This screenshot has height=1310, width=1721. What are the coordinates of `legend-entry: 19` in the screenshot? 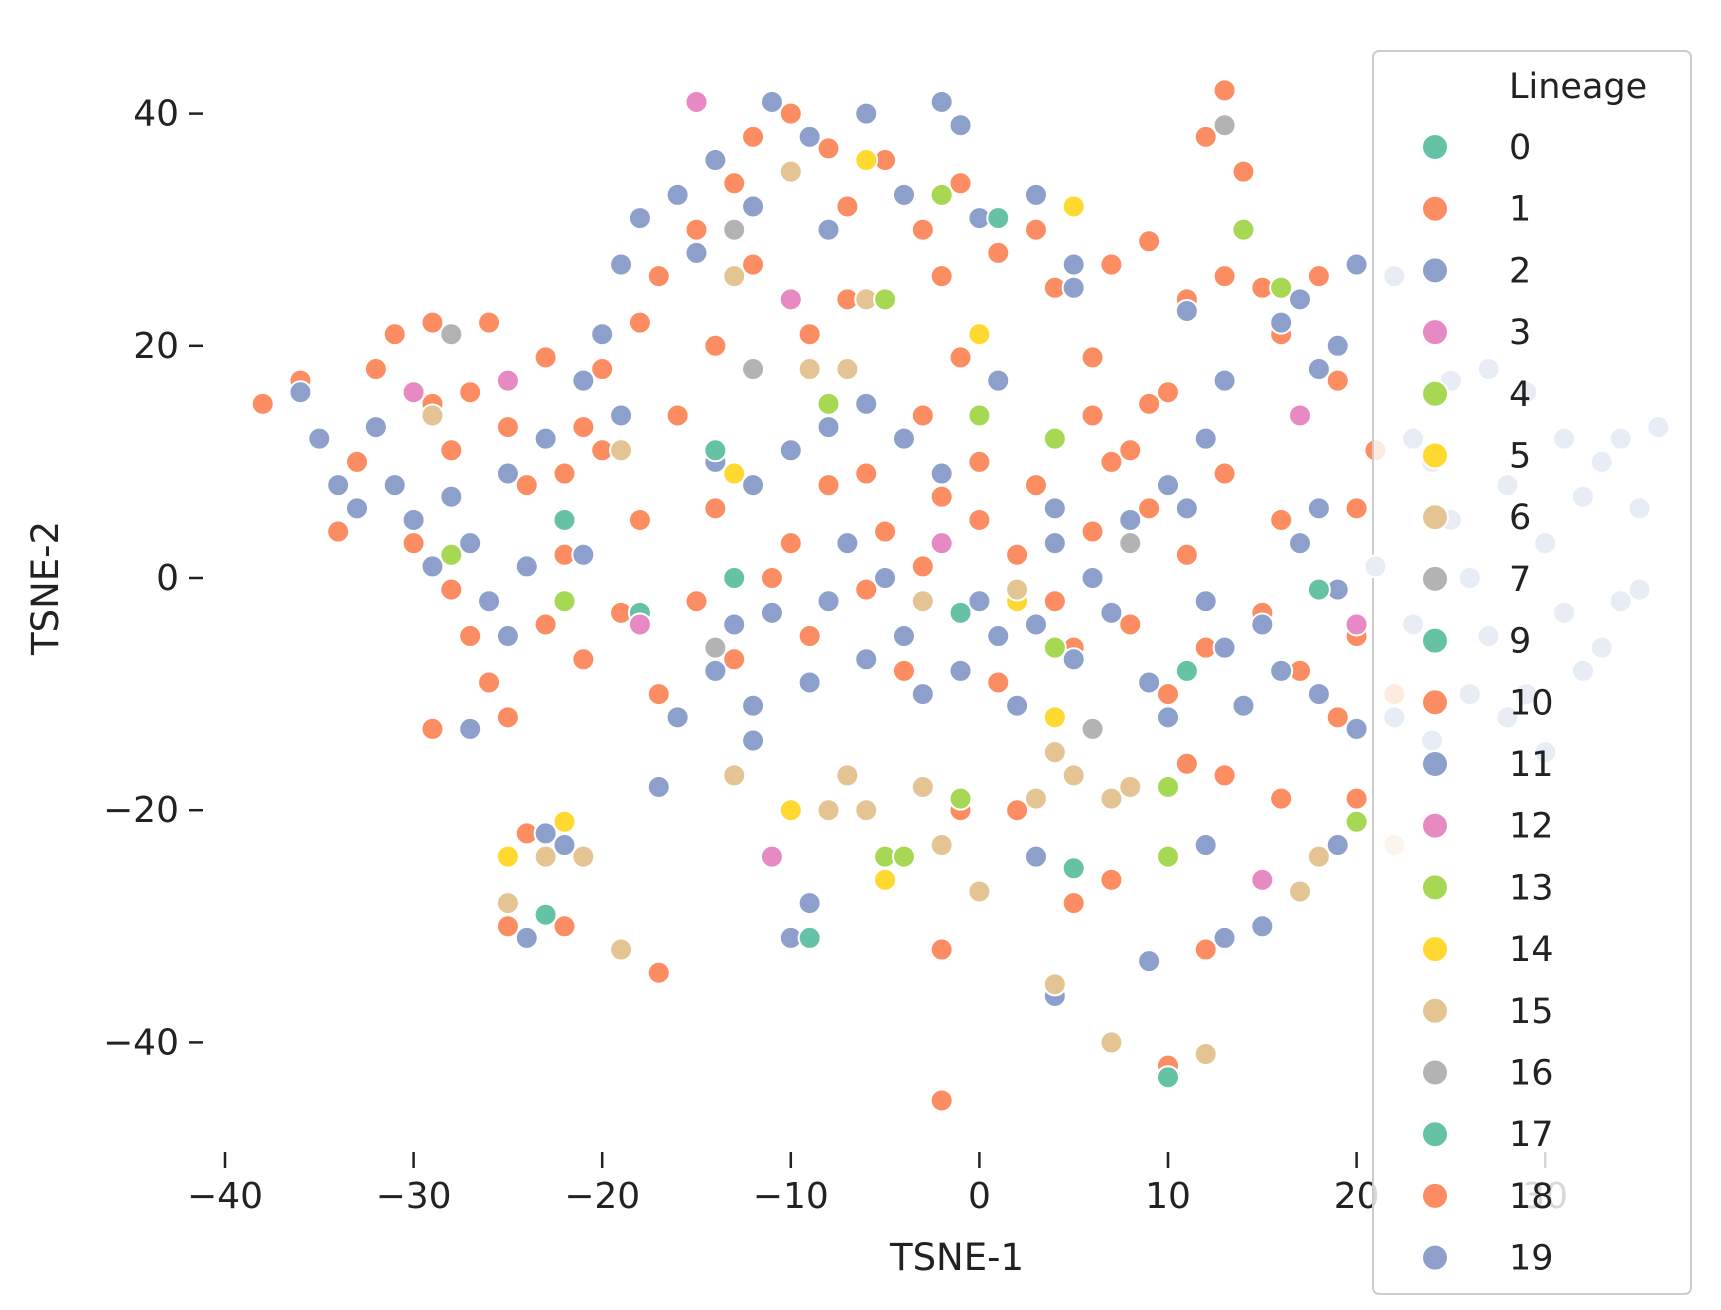 It's located at (1487, 1259).